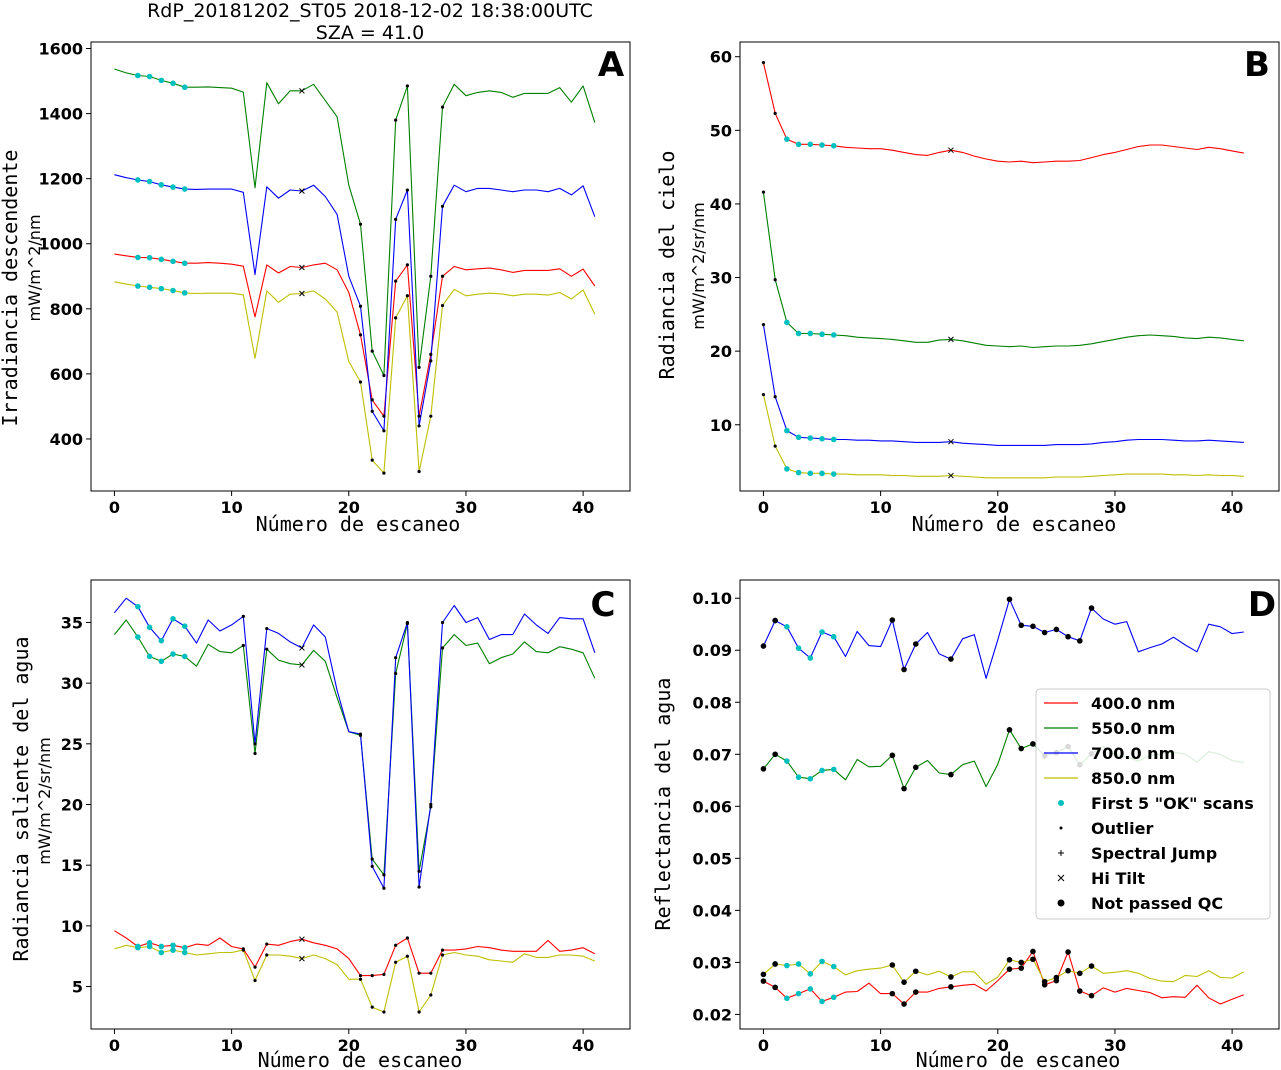  Describe the element at coordinates (1157, 903) in the screenshot. I see `legend-label-not-passed-qc: Not passed QC` at that location.